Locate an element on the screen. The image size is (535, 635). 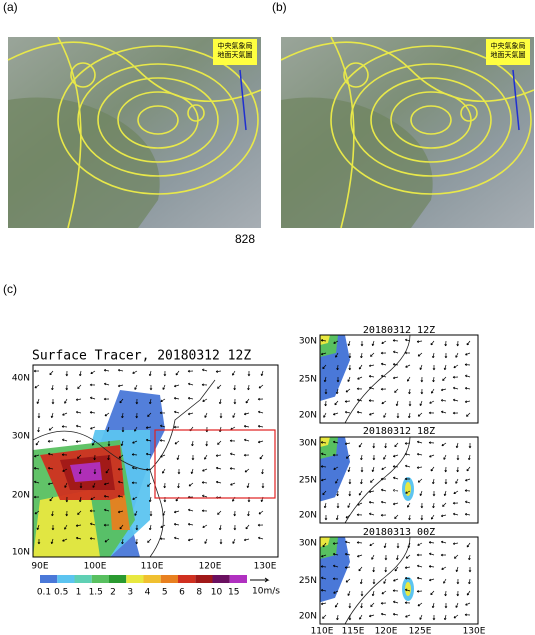
isobar is located at coordinates (431, 120).